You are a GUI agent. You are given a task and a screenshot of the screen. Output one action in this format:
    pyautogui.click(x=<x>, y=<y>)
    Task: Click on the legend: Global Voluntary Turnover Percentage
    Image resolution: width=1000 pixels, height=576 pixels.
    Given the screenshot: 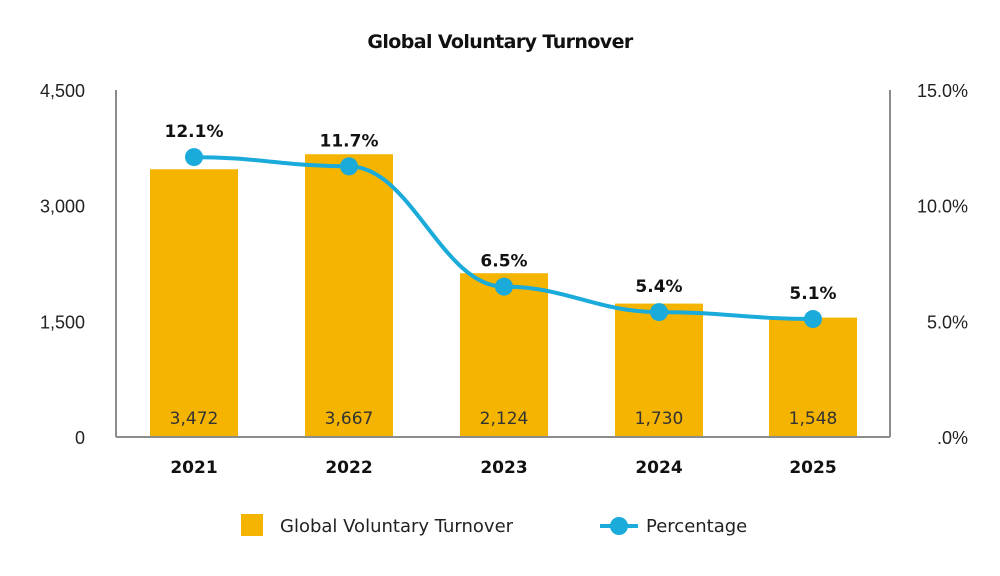 What is the action you would take?
    pyautogui.click(x=494, y=525)
    